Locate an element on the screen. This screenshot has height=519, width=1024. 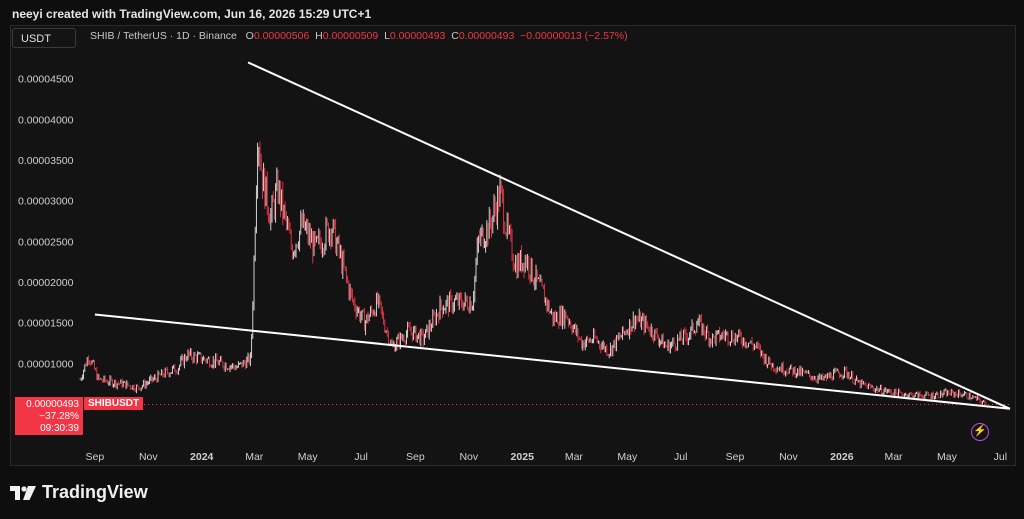
open-label: O is located at coordinates (249, 36).